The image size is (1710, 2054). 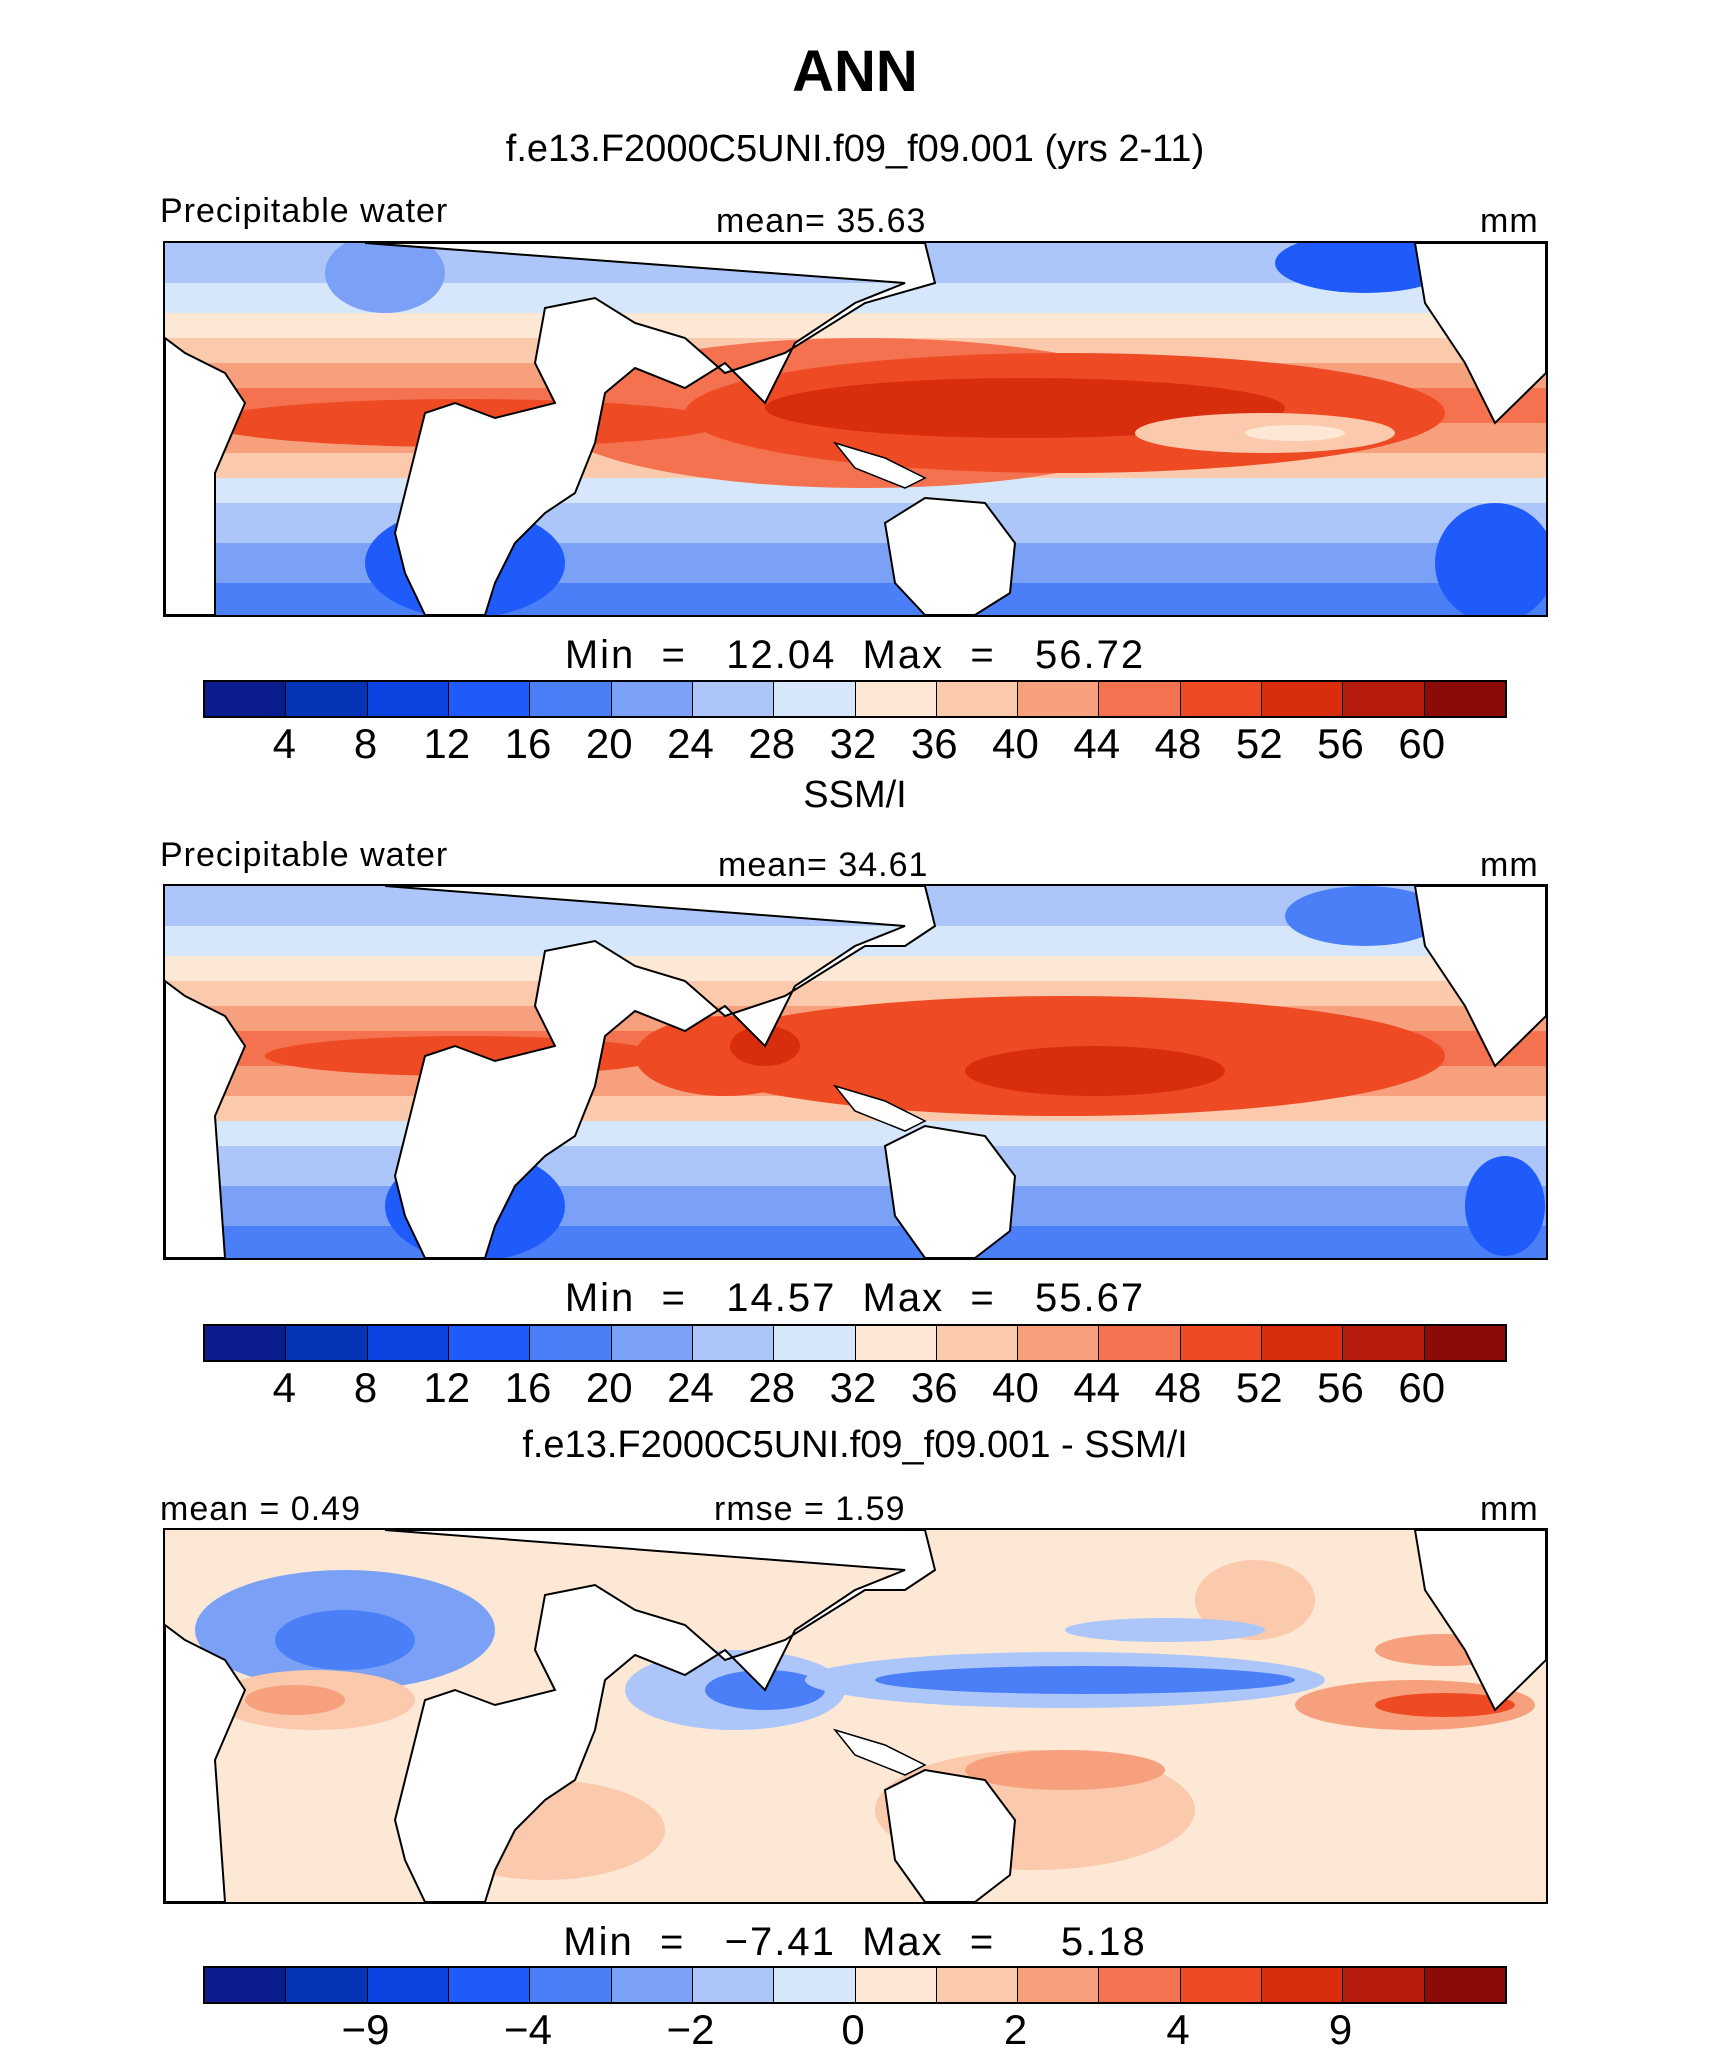 What do you see at coordinates (1340, 2029) in the screenshot?
I see `colorbar-tick-label: 9` at bounding box center [1340, 2029].